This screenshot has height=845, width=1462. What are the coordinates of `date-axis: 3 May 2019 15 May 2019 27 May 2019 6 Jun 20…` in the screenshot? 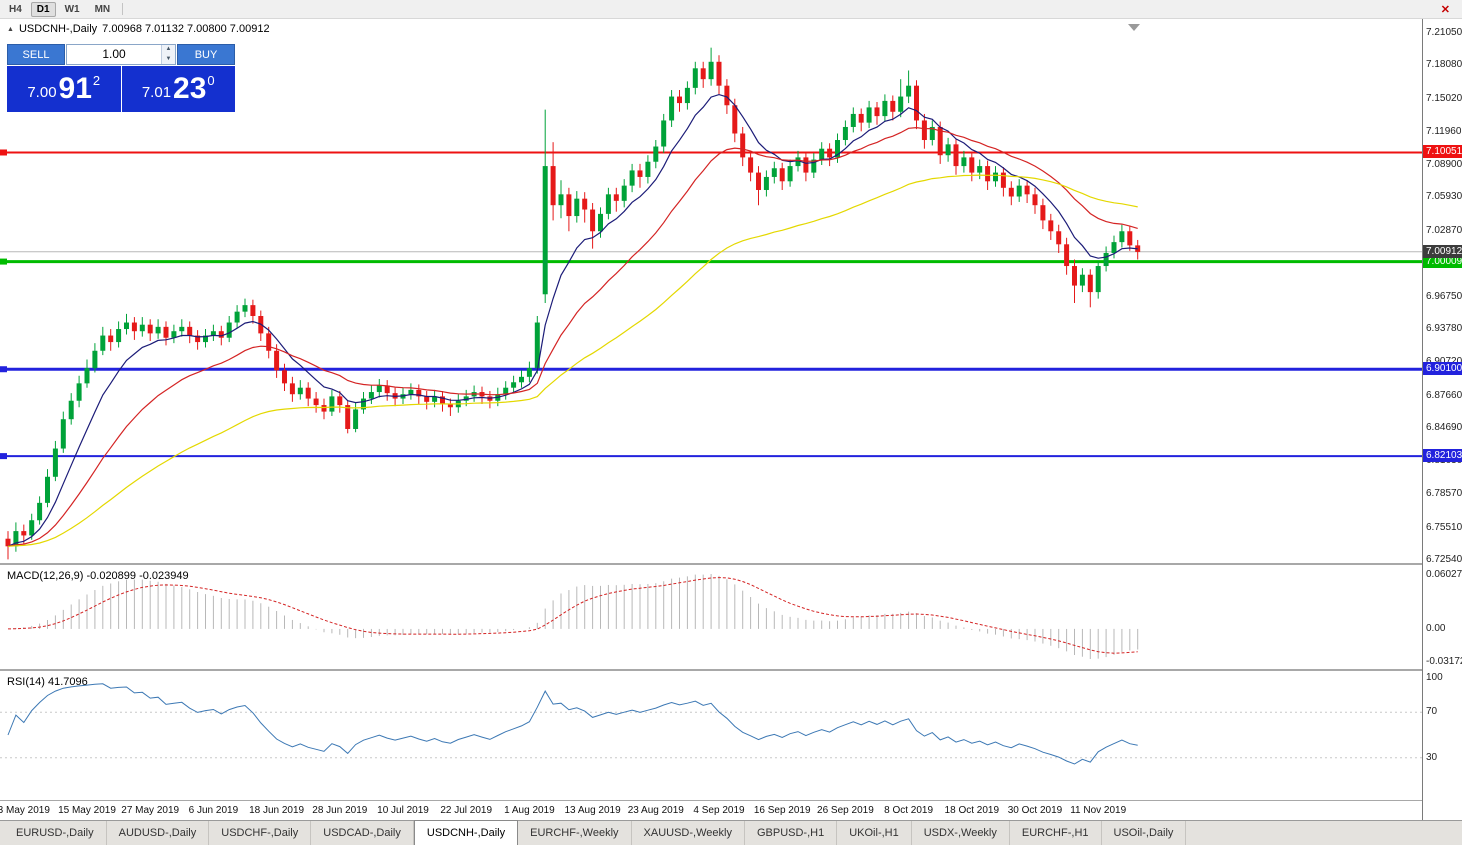 It's located at (711, 810).